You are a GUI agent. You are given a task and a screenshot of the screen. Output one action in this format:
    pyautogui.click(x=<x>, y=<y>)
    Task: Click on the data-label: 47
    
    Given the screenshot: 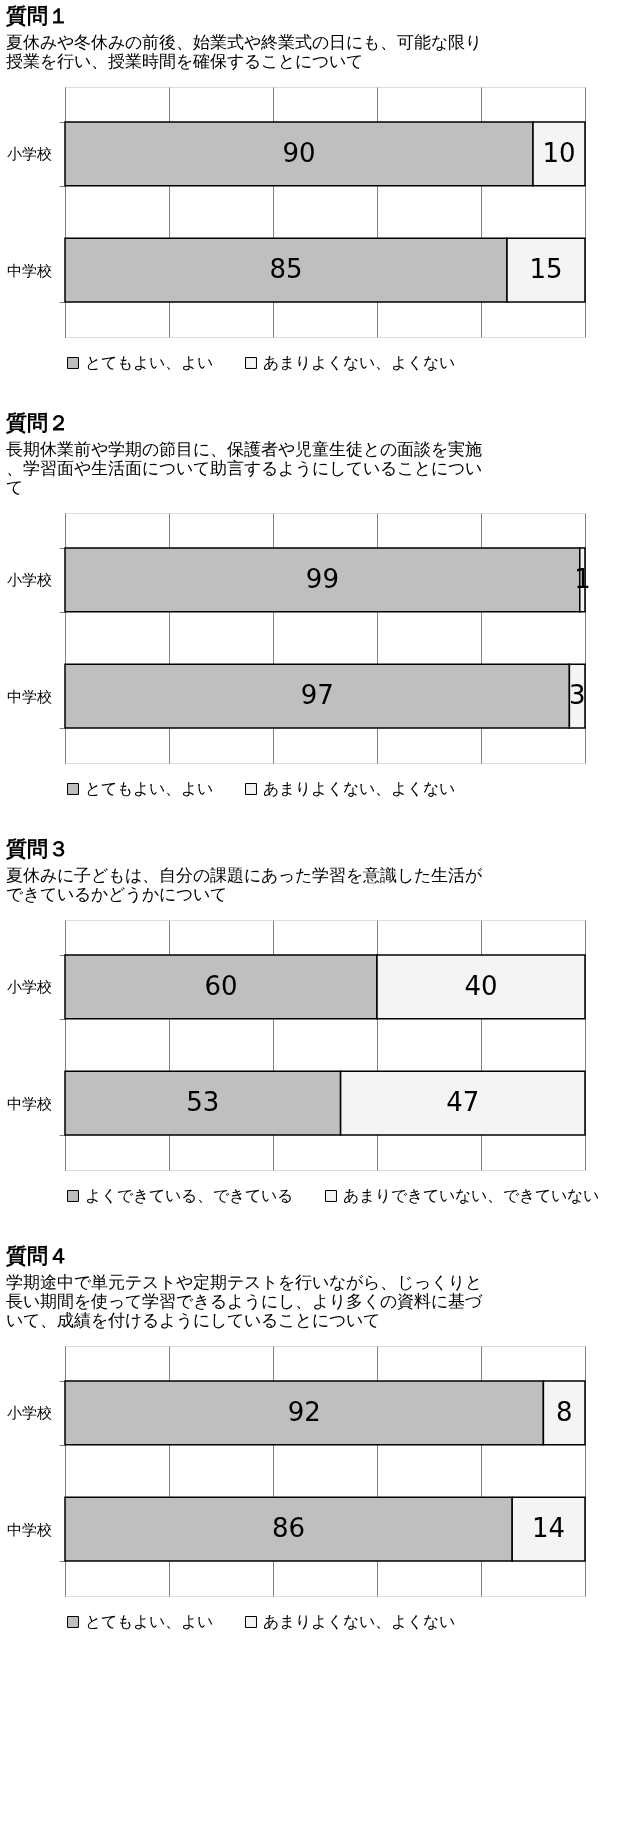 What is the action you would take?
    pyautogui.click(x=463, y=1102)
    